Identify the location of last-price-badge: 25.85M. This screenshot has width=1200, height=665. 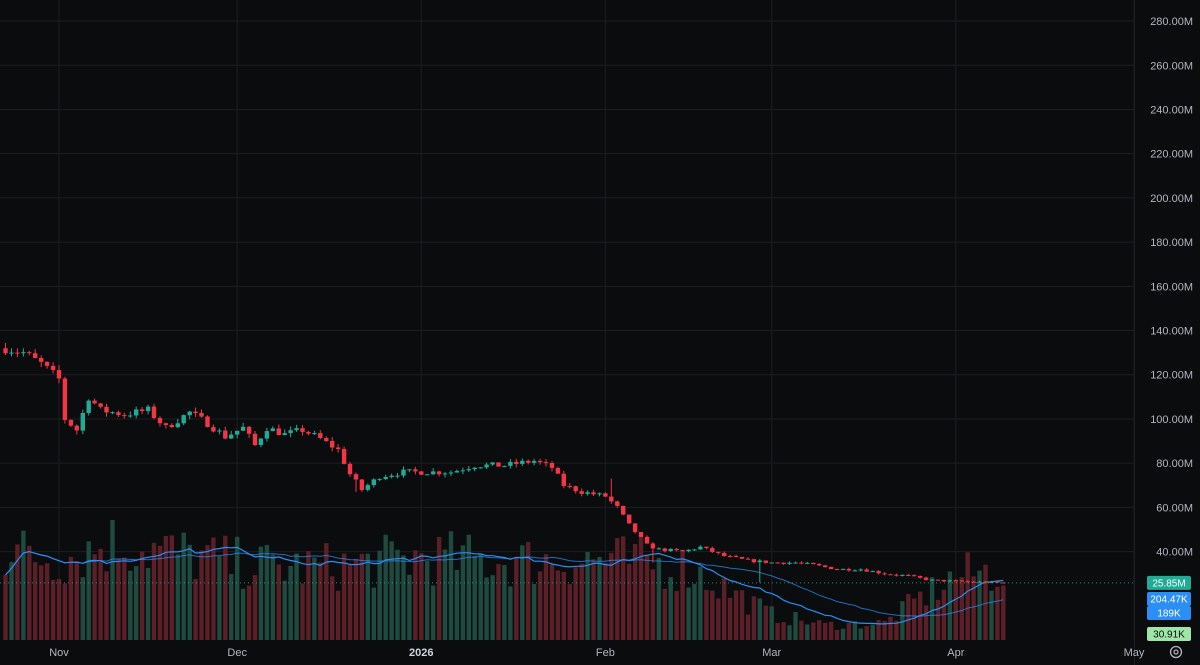
(1169, 582).